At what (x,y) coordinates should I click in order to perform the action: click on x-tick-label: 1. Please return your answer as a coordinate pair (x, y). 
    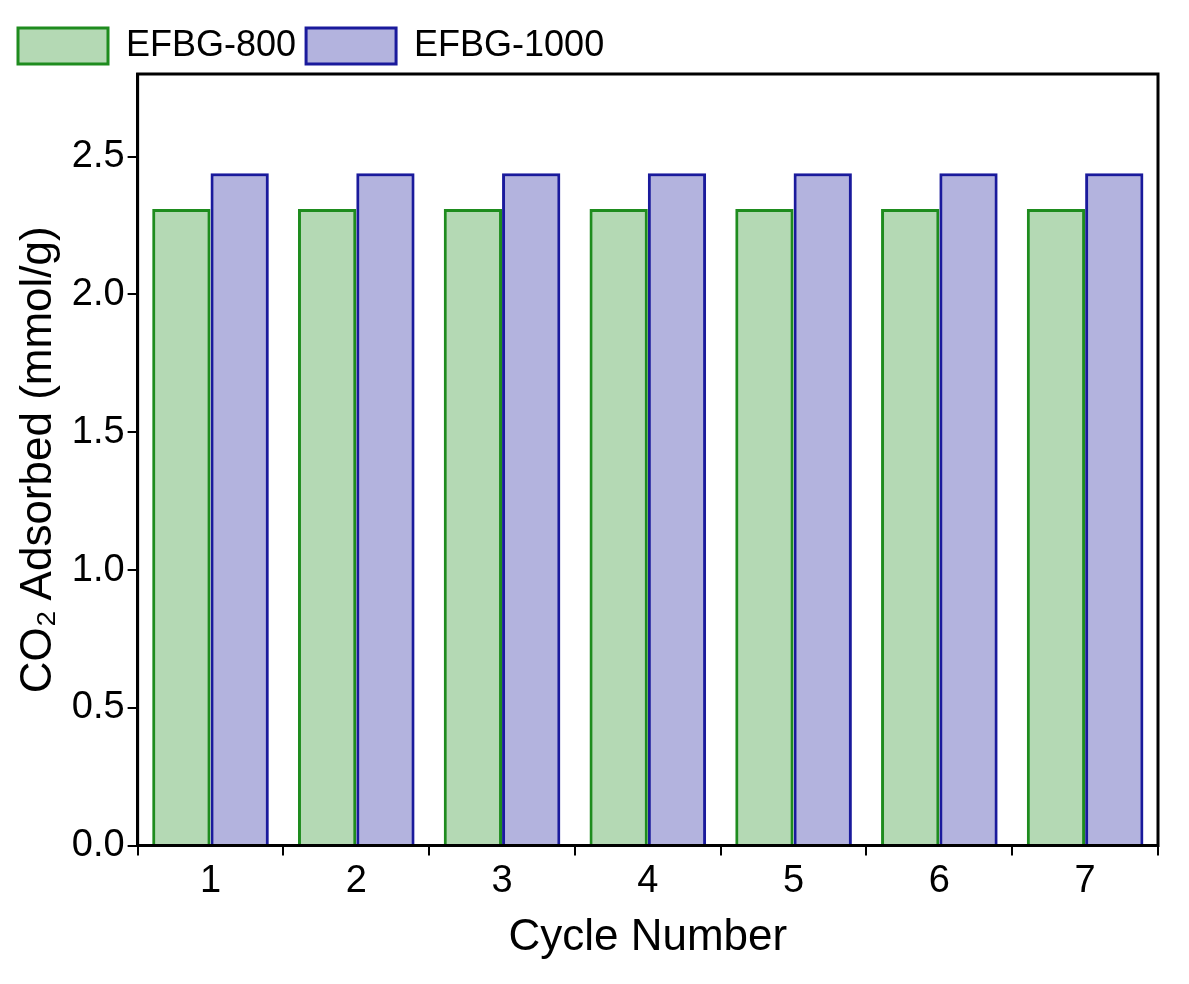
    Looking at the image, I should click on (210, 878).